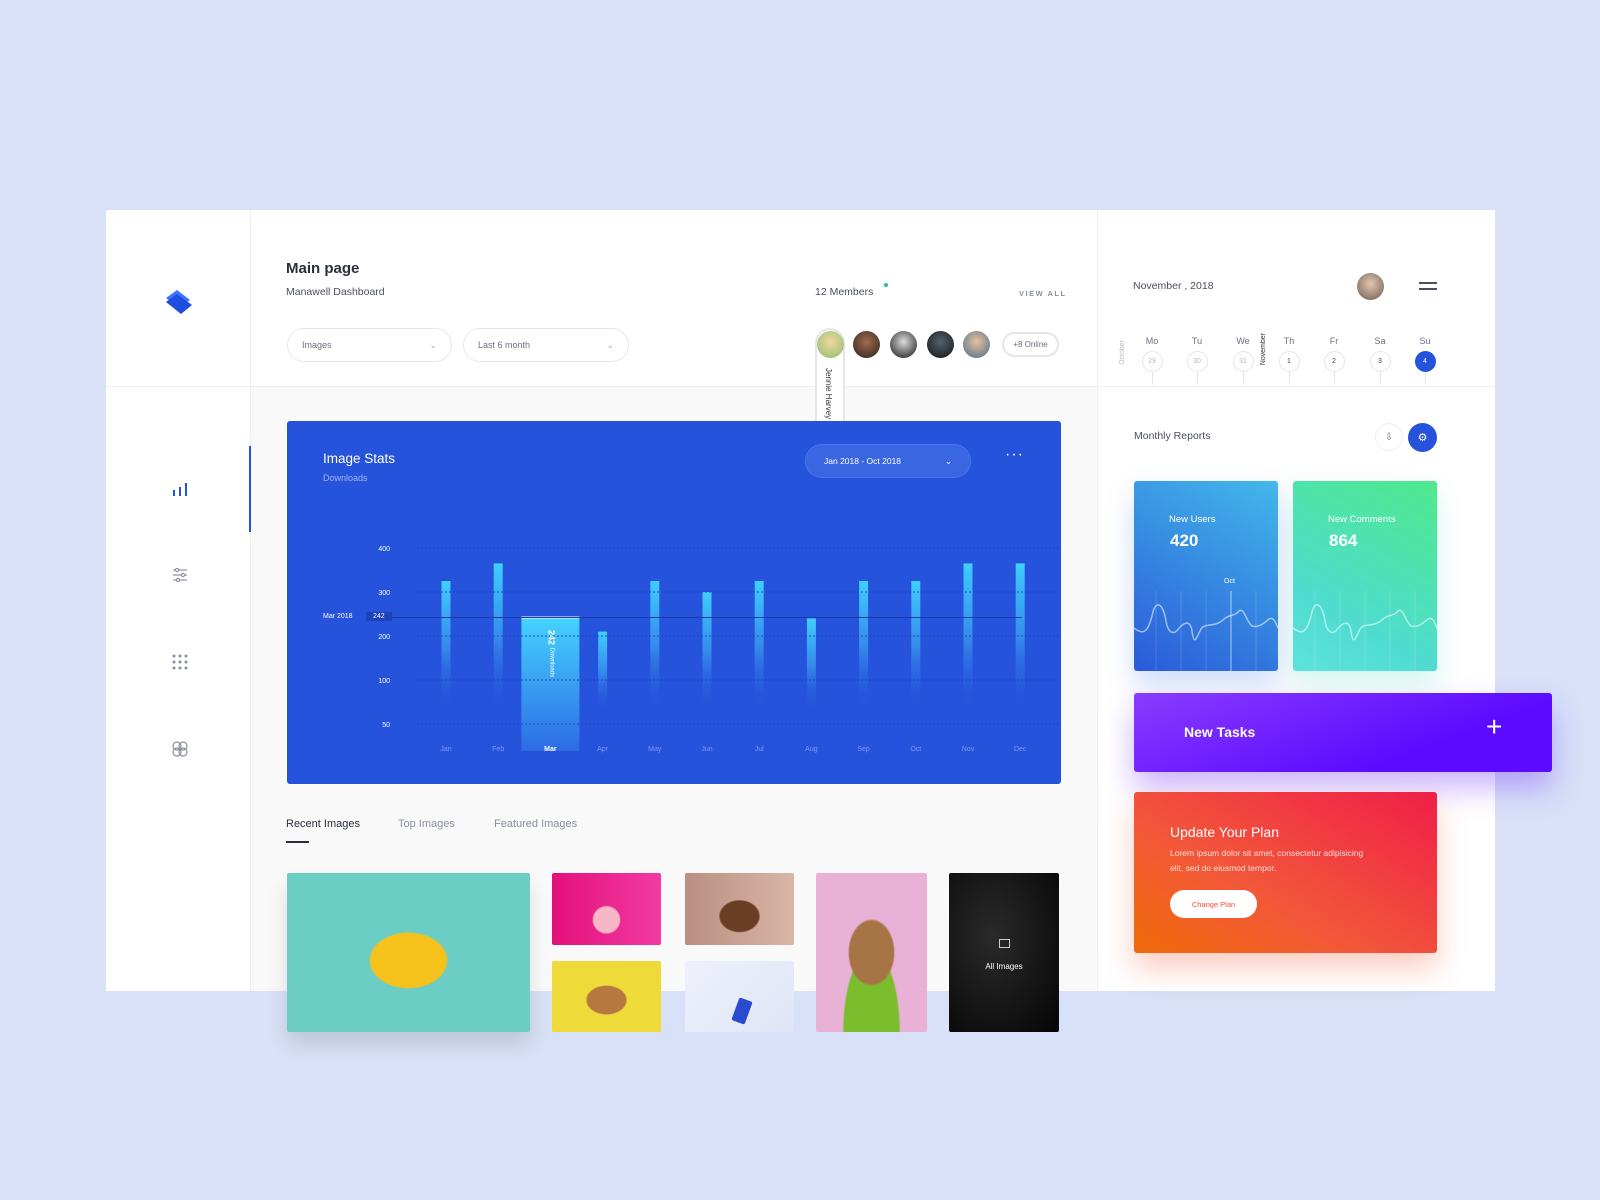 Image resolution: width=1600 pixels, height=1200 pixels. I want to click on weekday-label: Su, so click(1425, 341).